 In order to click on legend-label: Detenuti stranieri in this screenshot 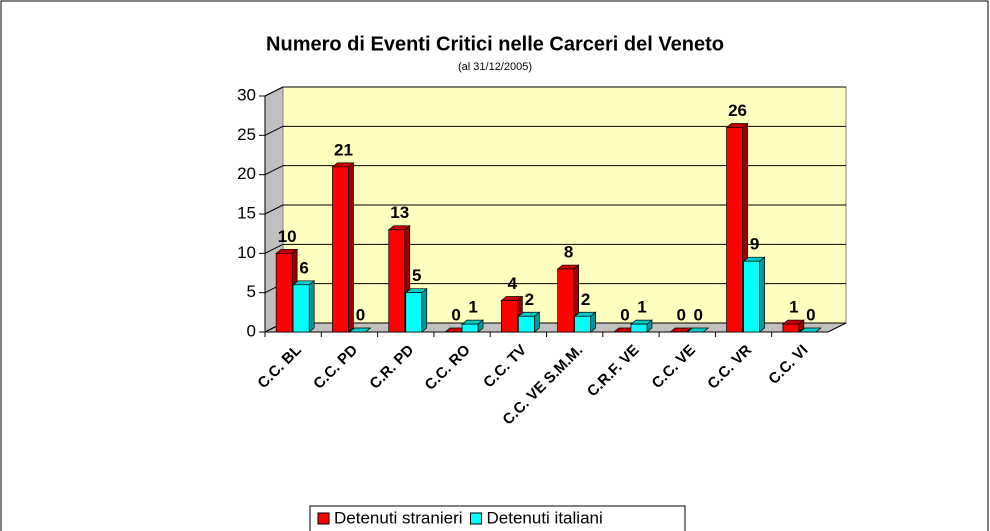, I will do `click(398, 517)`.